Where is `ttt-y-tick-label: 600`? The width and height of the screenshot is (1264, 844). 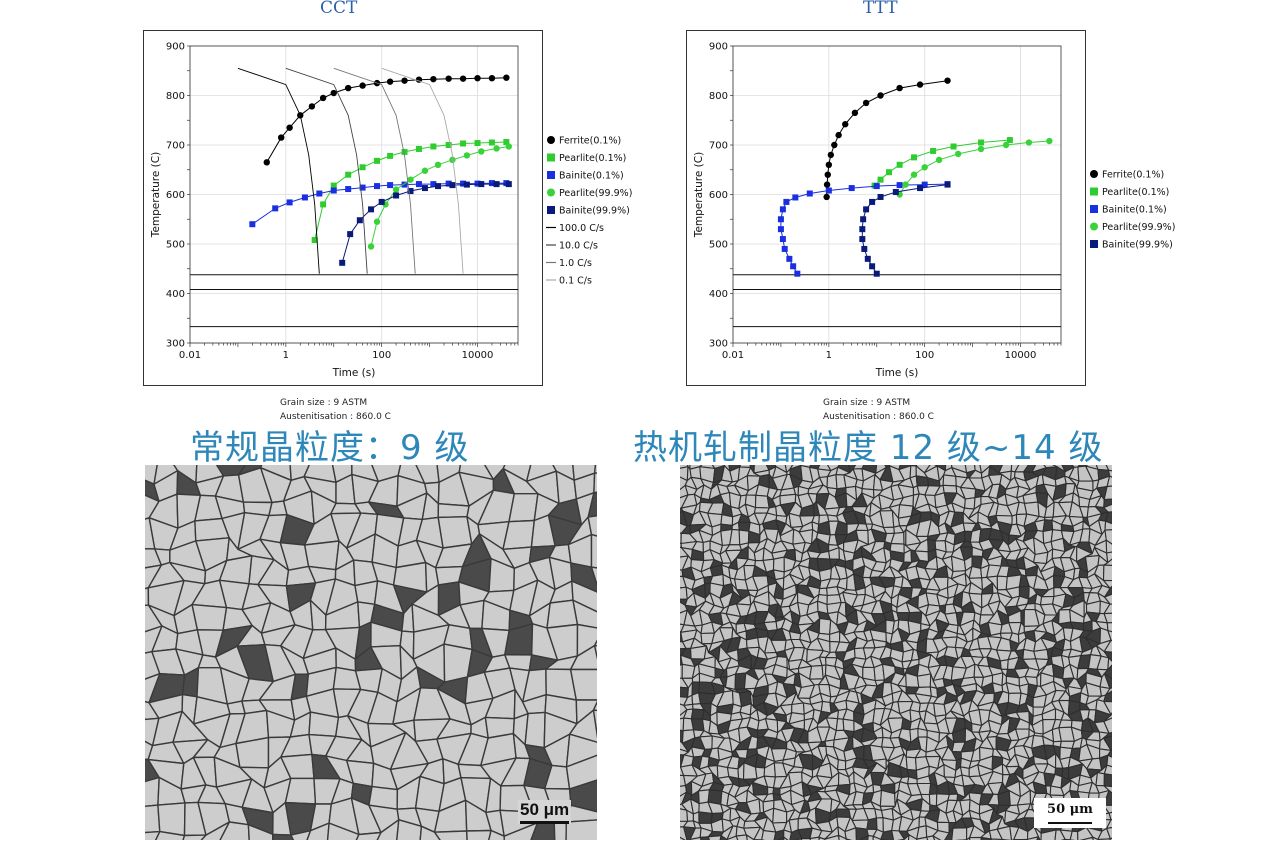
ttt-y-tick-label: 600 is located at coordinates (718, 195).